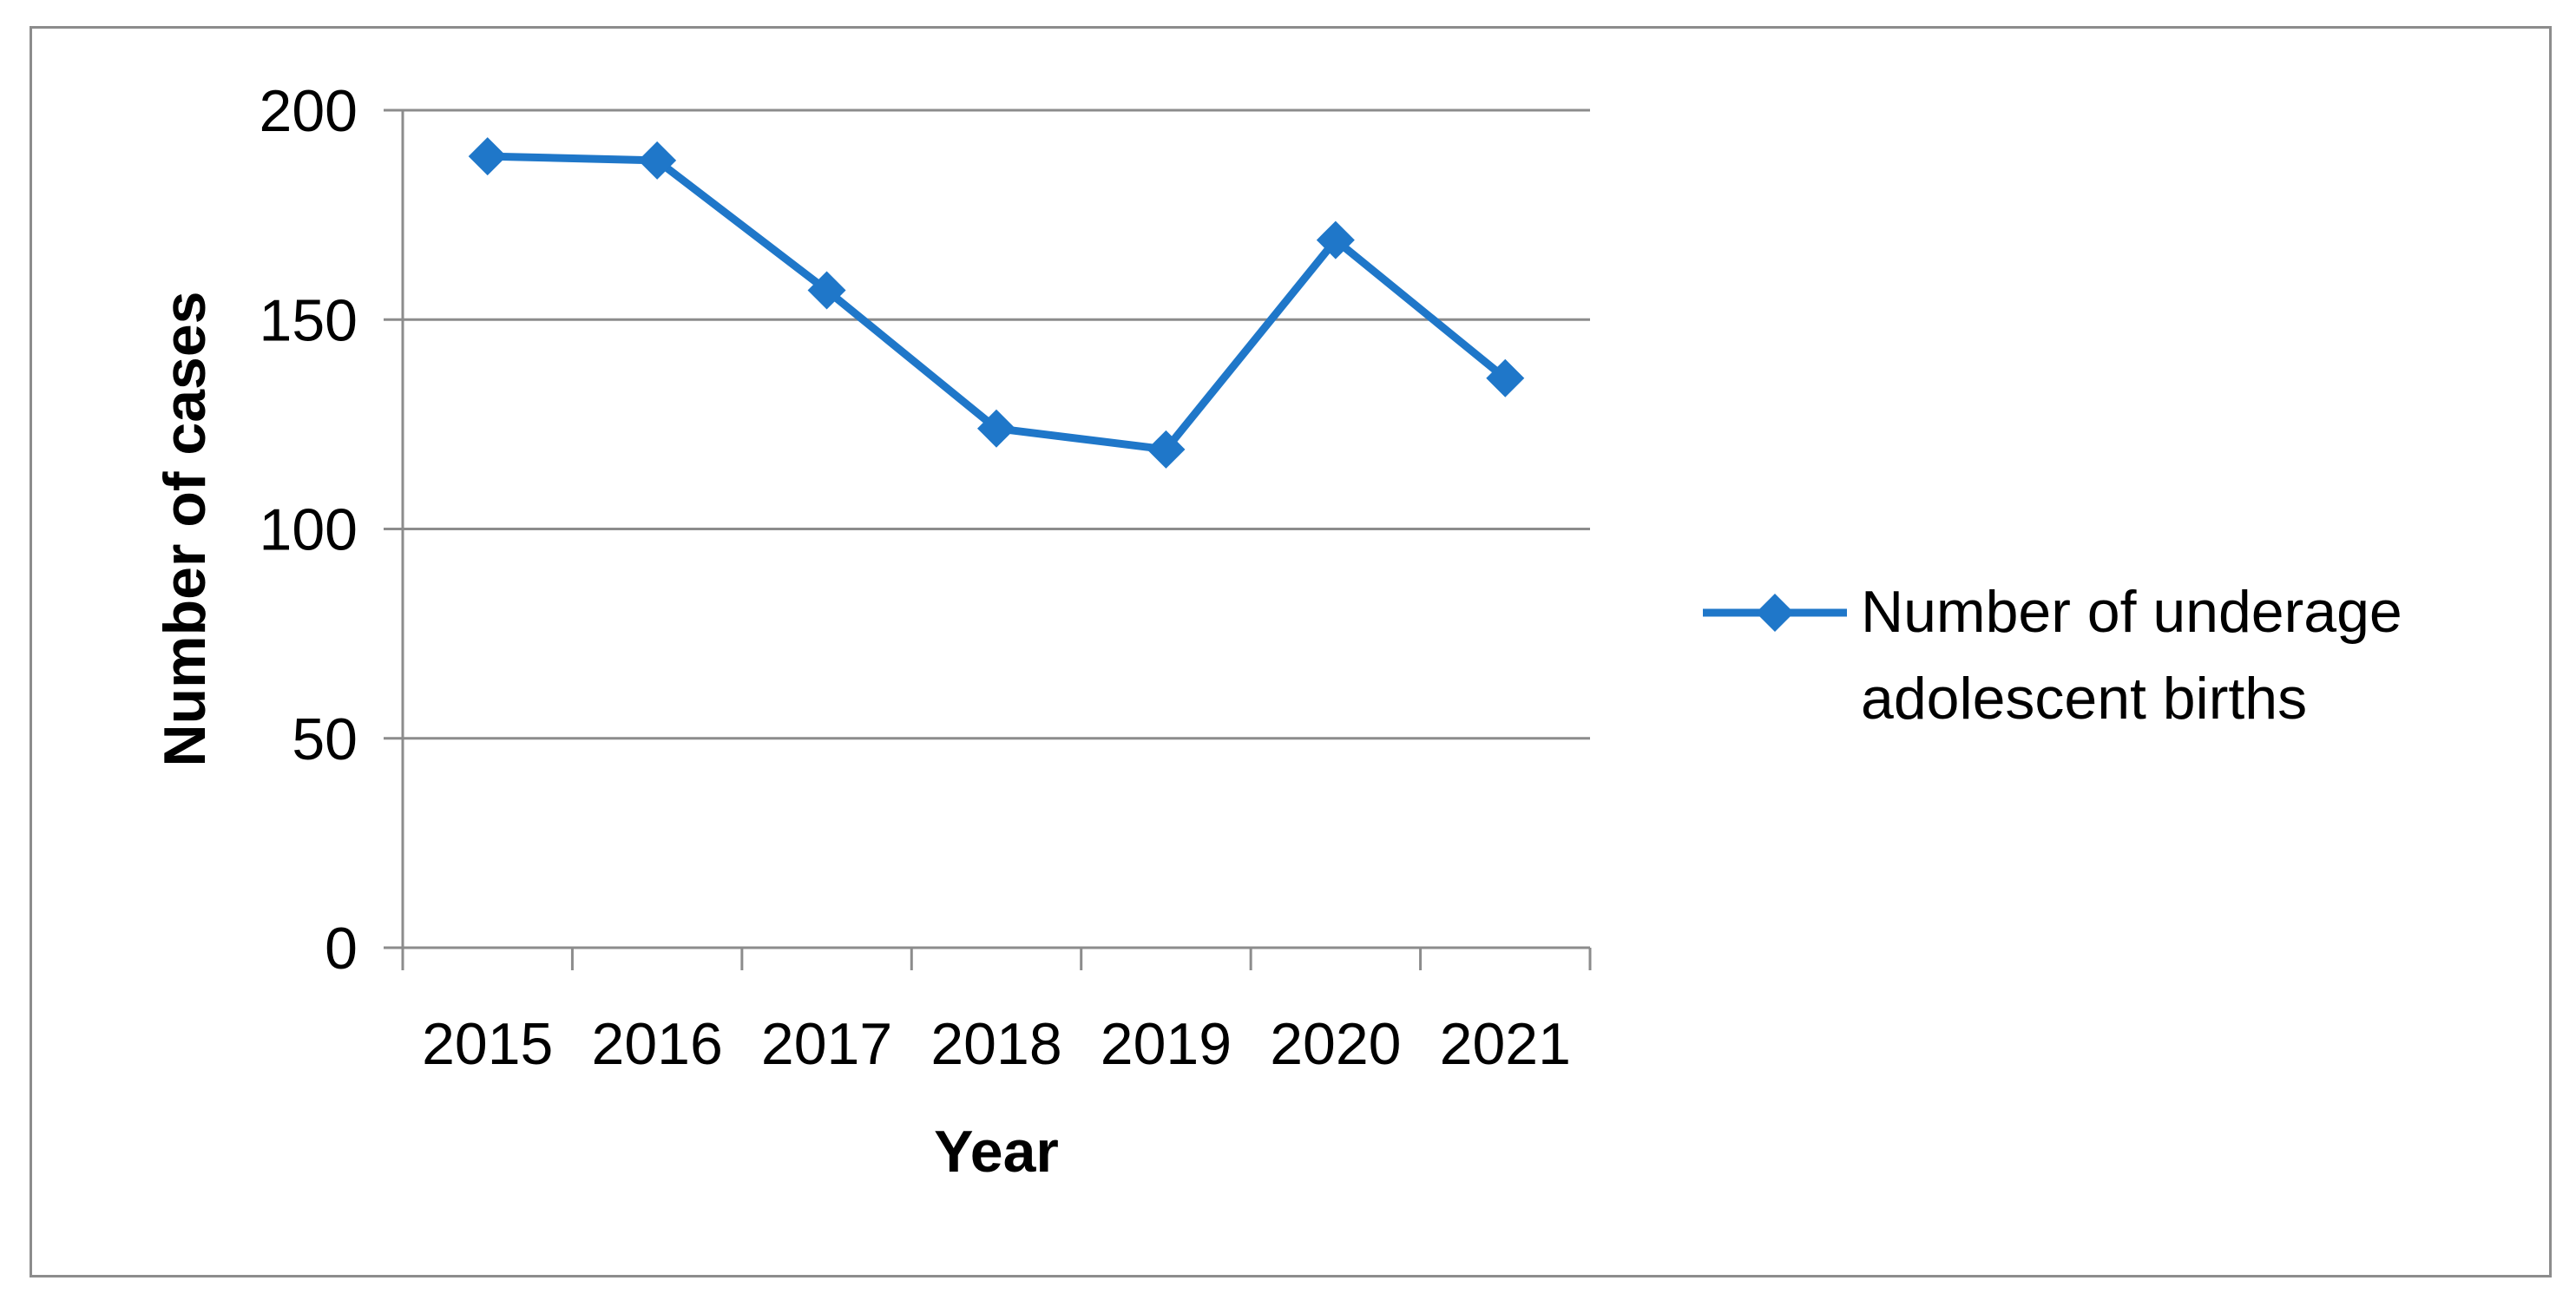  What do you see at coordinates (487, 1044) in the screenshot?
I see `x-tick-label: 2015` at bounding box center [487, 1044].